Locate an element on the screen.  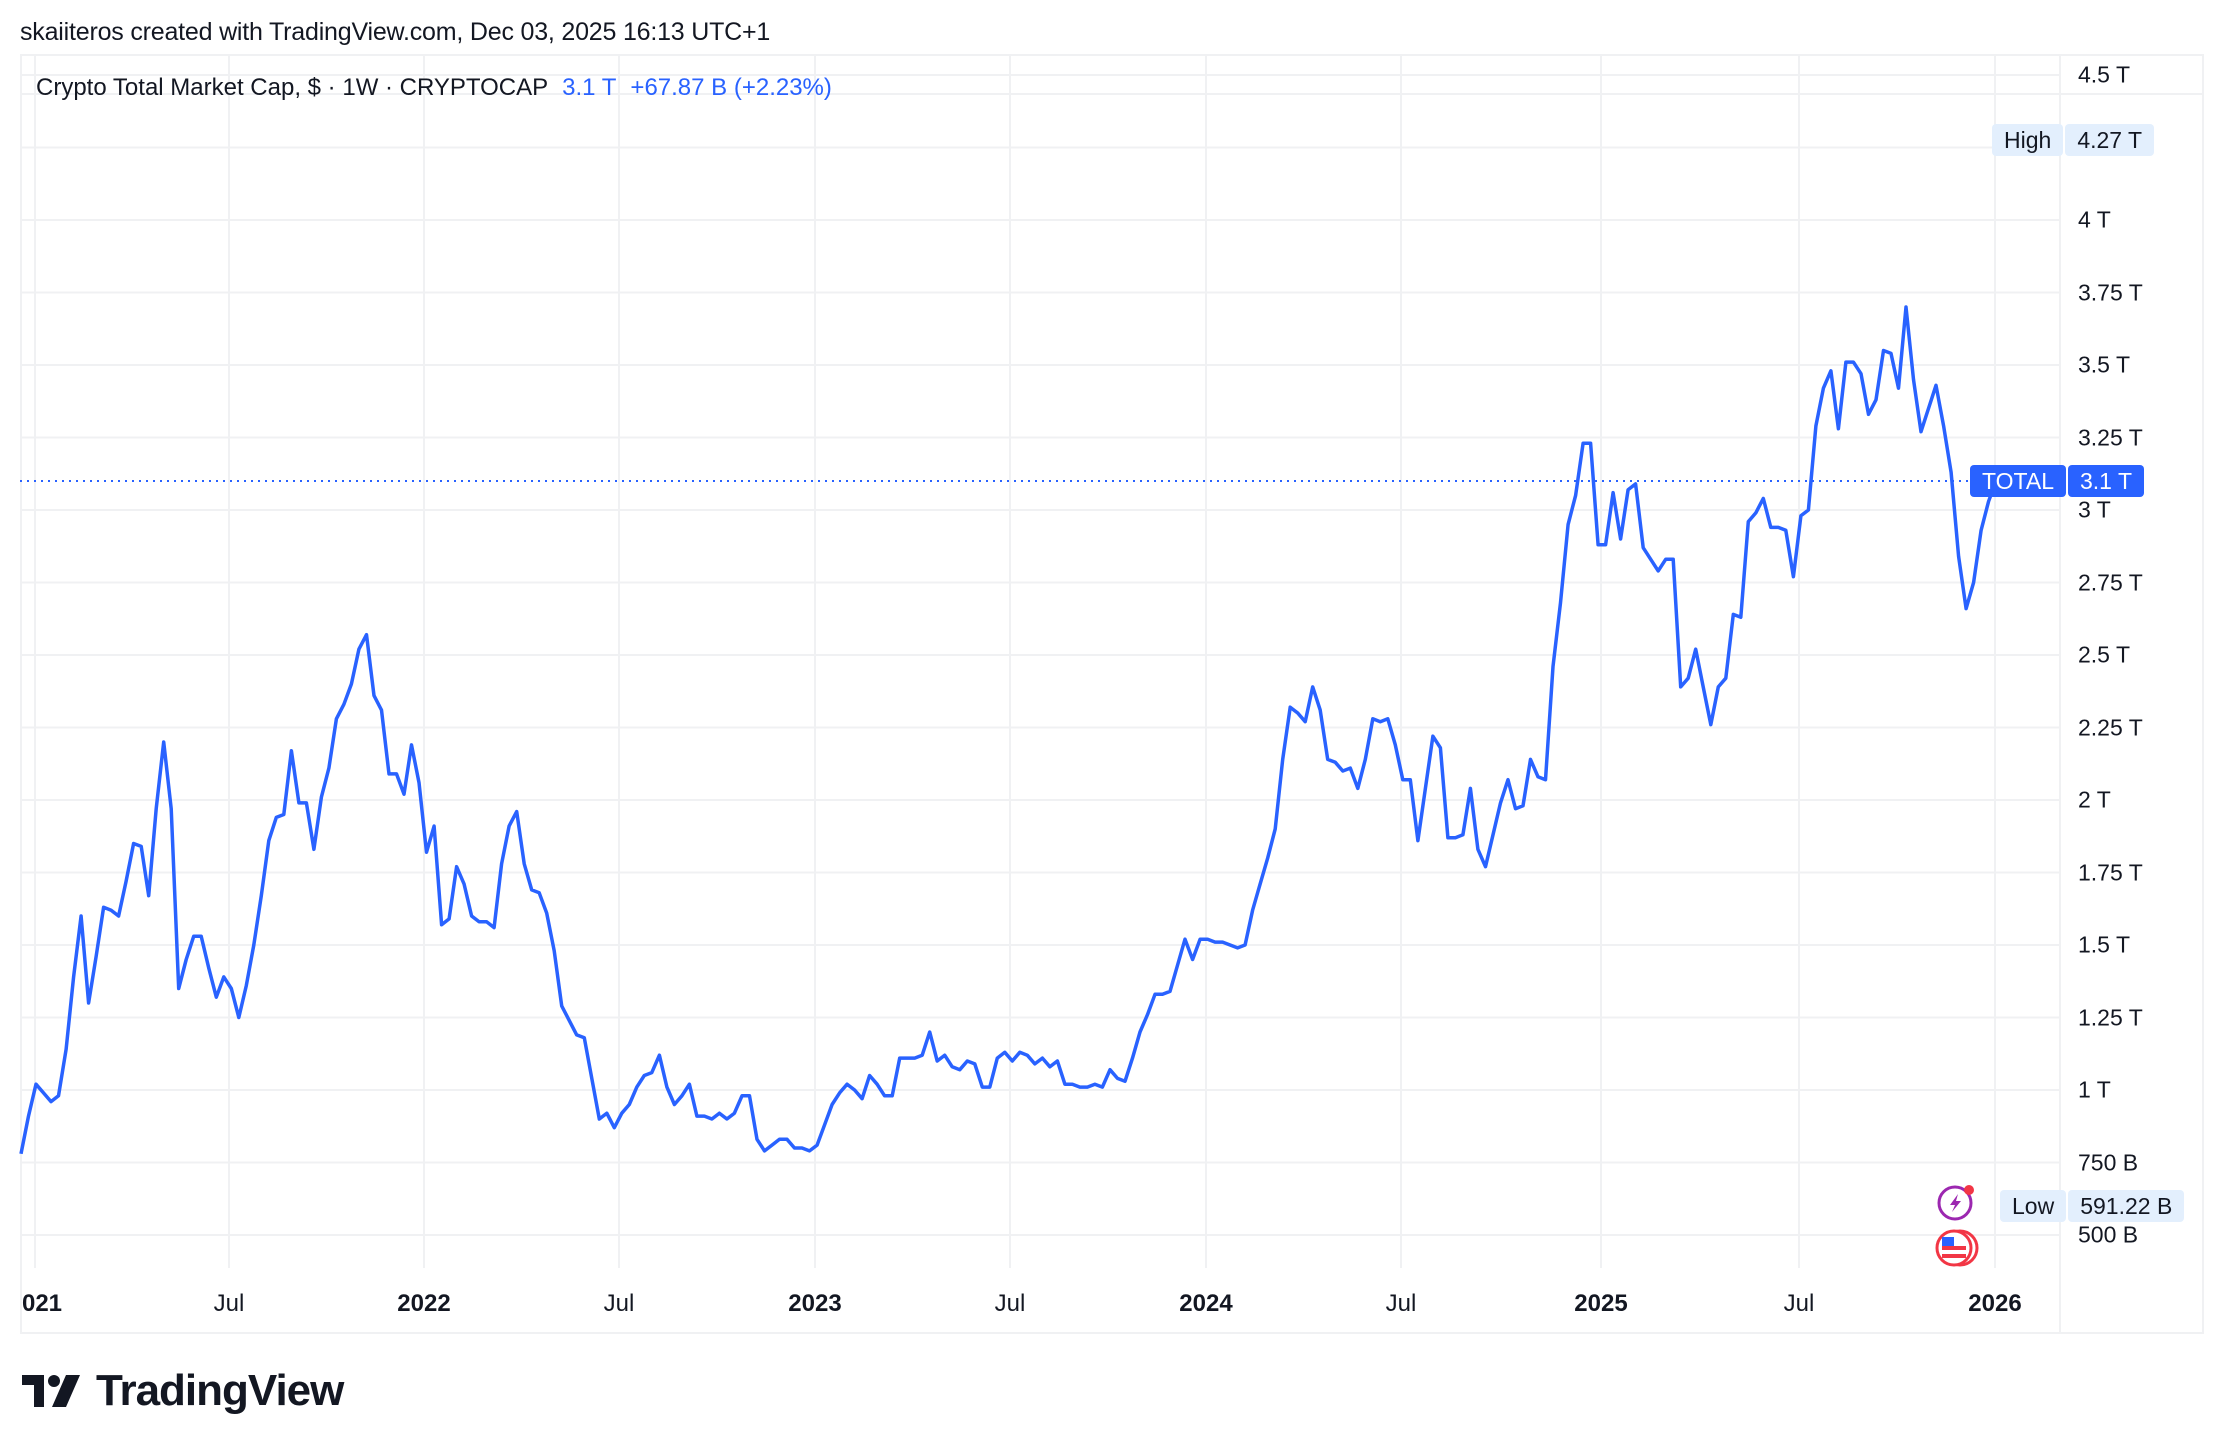
high-value: 4.27 T is located at coordinates (2110, 140).